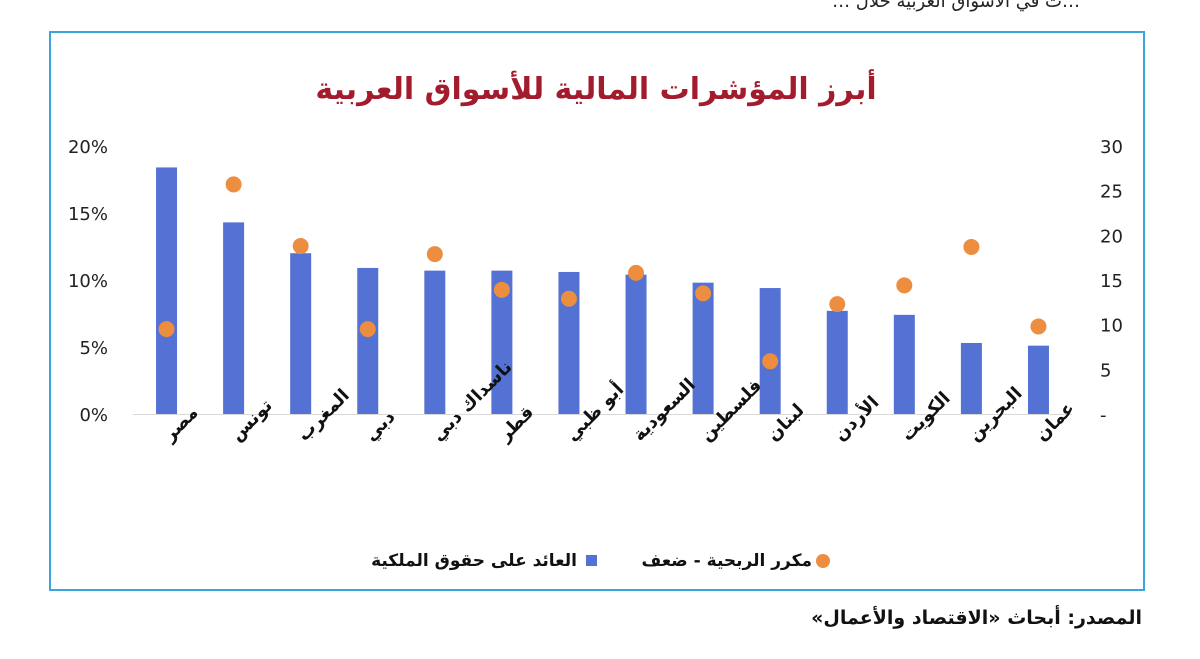 The width and height of the screenshot is (1200, 659). What do you see at coordinates (591, 560) in the screenshot?
I see `legend-bar-swatch` at bounding box center [591, 560].